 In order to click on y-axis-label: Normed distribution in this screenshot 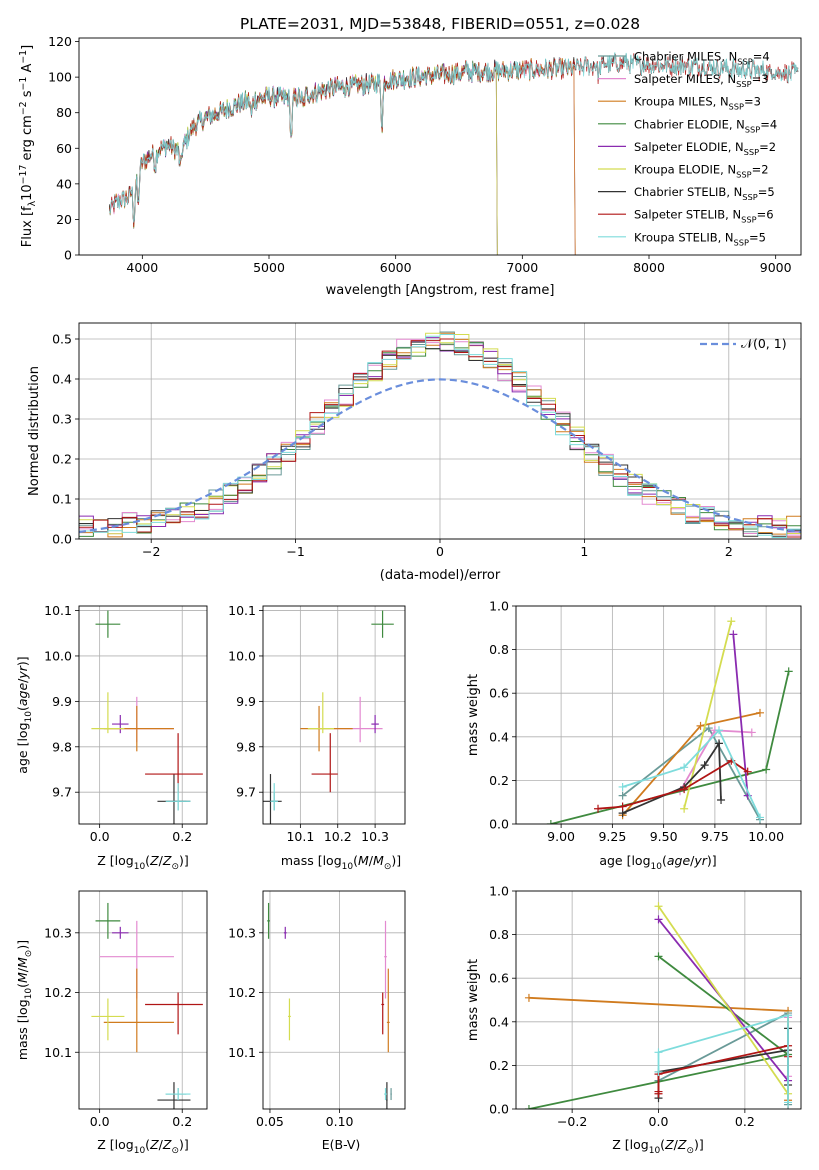, I will do `click(34, 431)`.